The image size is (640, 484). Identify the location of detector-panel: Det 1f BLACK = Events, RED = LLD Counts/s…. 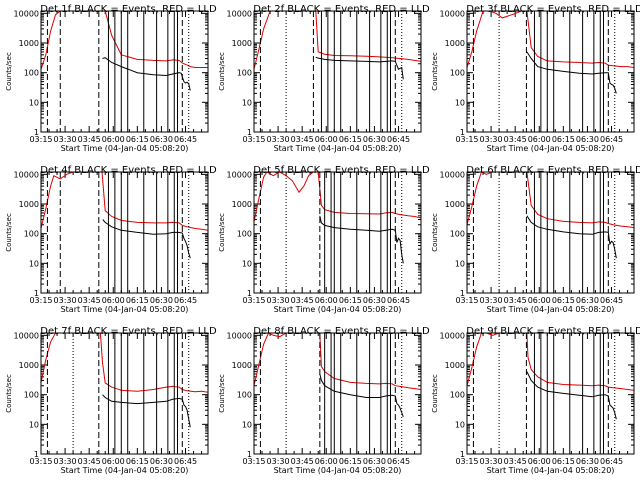
(111, 78).